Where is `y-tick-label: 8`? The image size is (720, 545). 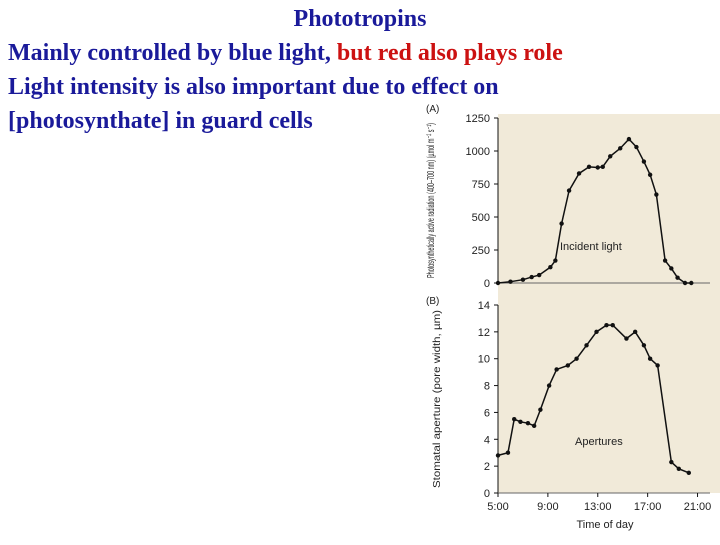 y-tick-label: 8 is located at coordinates (487, 387).